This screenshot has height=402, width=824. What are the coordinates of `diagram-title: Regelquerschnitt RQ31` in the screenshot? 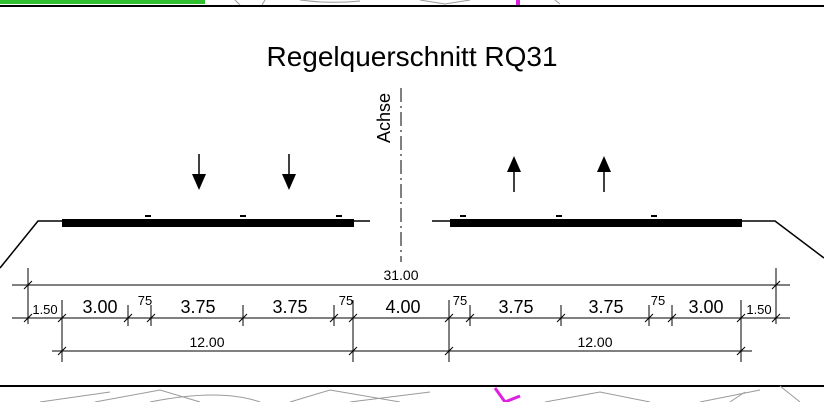 It's located at (411, 56).